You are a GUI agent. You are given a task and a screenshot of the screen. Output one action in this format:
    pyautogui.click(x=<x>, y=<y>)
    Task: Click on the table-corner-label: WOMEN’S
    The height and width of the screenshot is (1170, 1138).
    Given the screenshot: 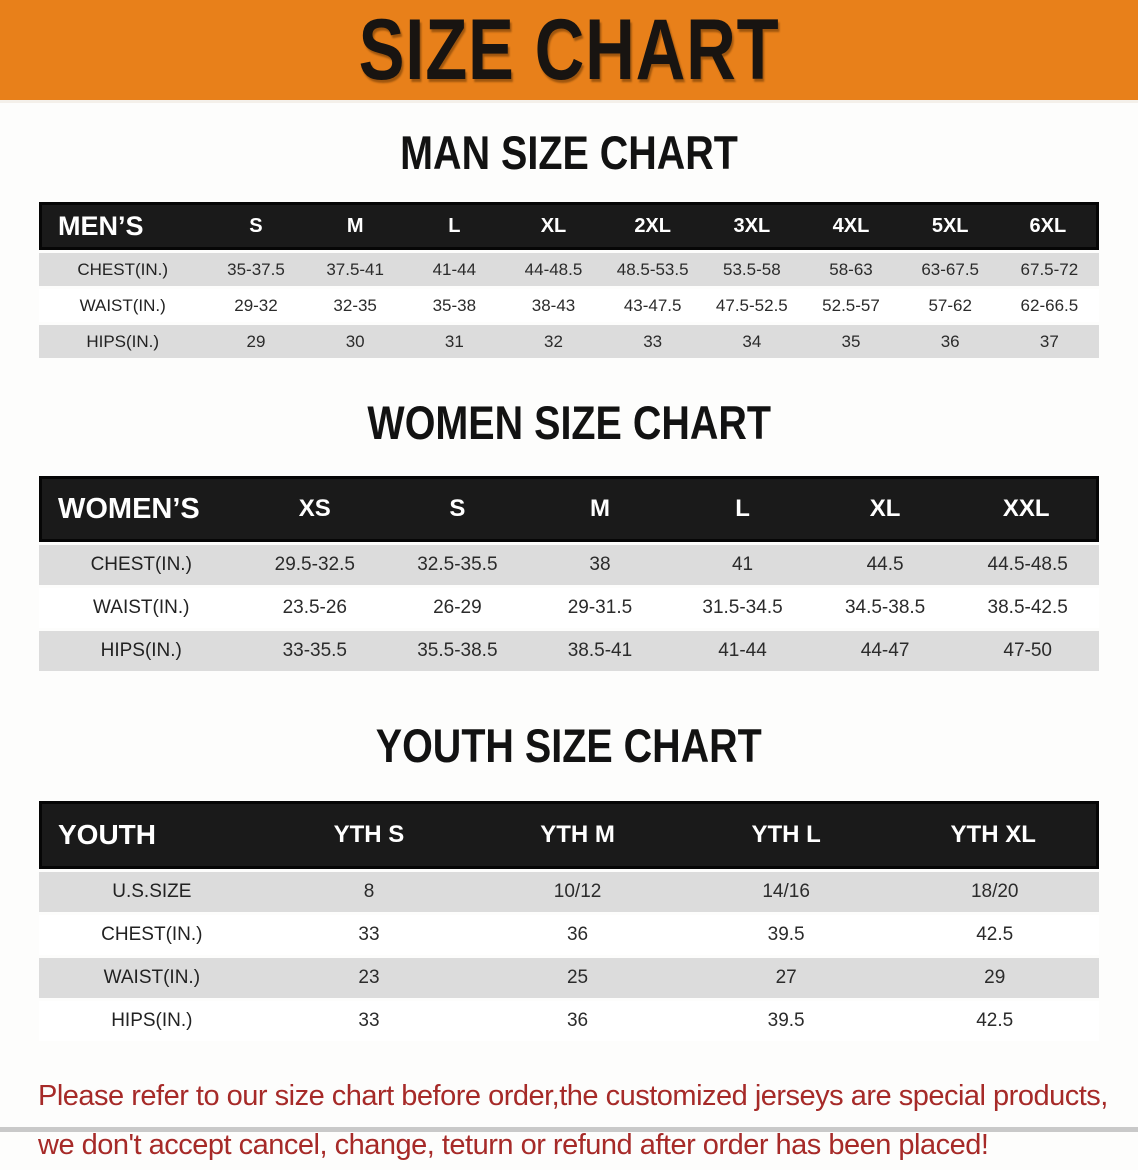 What is the action you would take?
    pyautogui.click(x=141, y=509)
    